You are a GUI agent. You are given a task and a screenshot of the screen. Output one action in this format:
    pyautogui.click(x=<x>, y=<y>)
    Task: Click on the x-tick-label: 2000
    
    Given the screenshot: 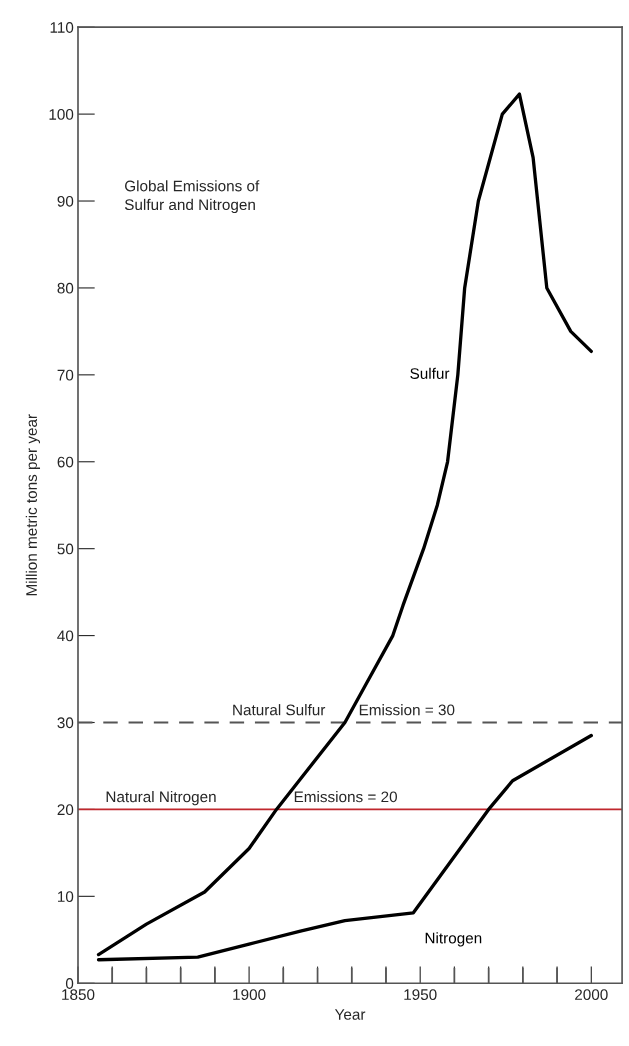 What is the action you would take?
    pyautogui.click(x=591, y=995)
    